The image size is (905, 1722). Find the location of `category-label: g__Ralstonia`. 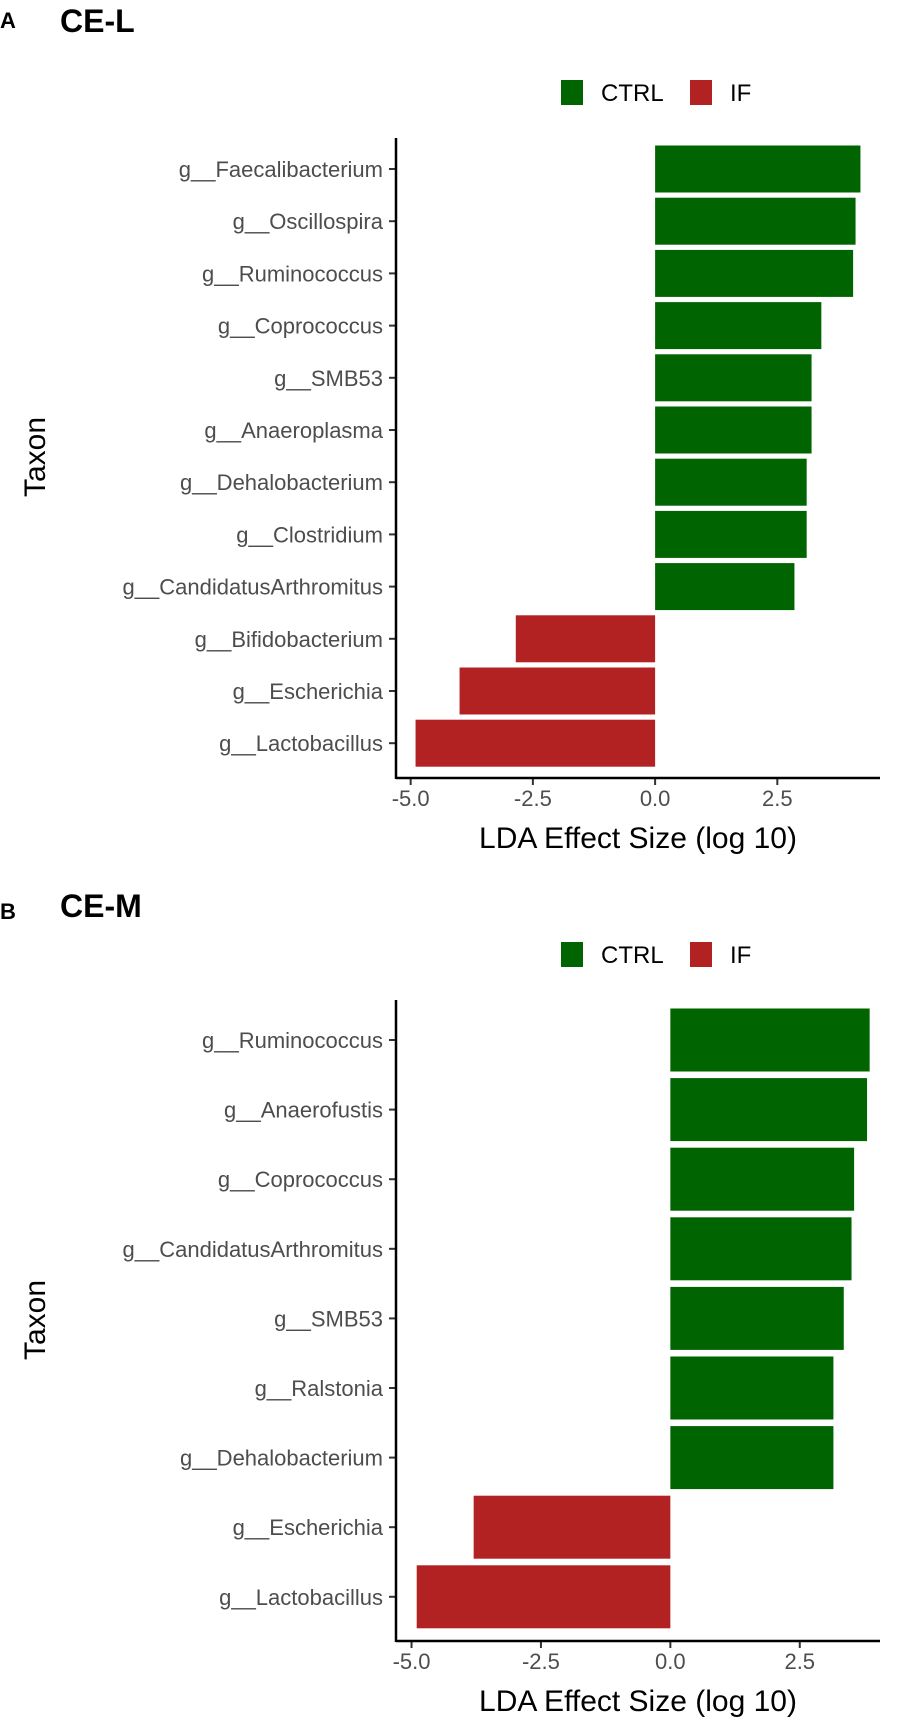

category-label: g__Ralstonia is located at coordinates (319, 1388).